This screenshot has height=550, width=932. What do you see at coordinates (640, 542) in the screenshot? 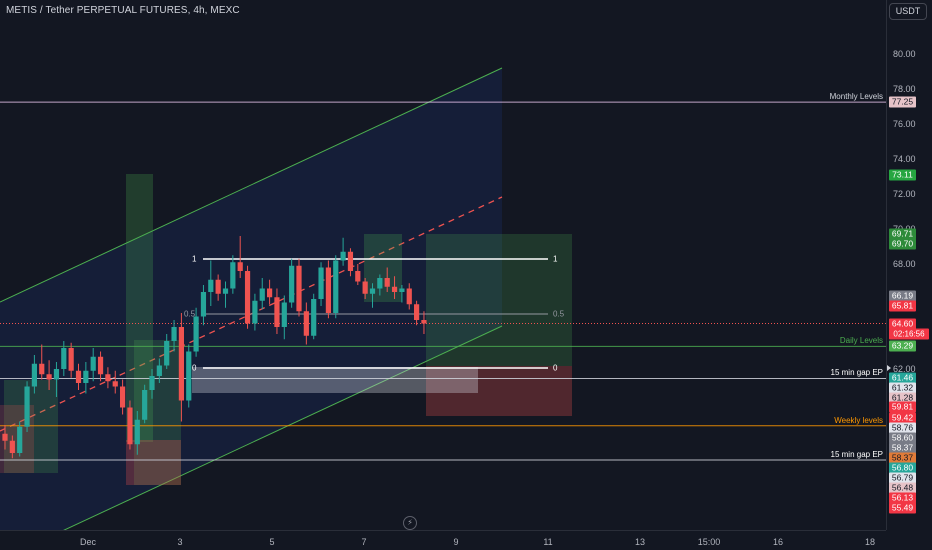
I see `time-tick: 13` at bounding box center [640, 542].